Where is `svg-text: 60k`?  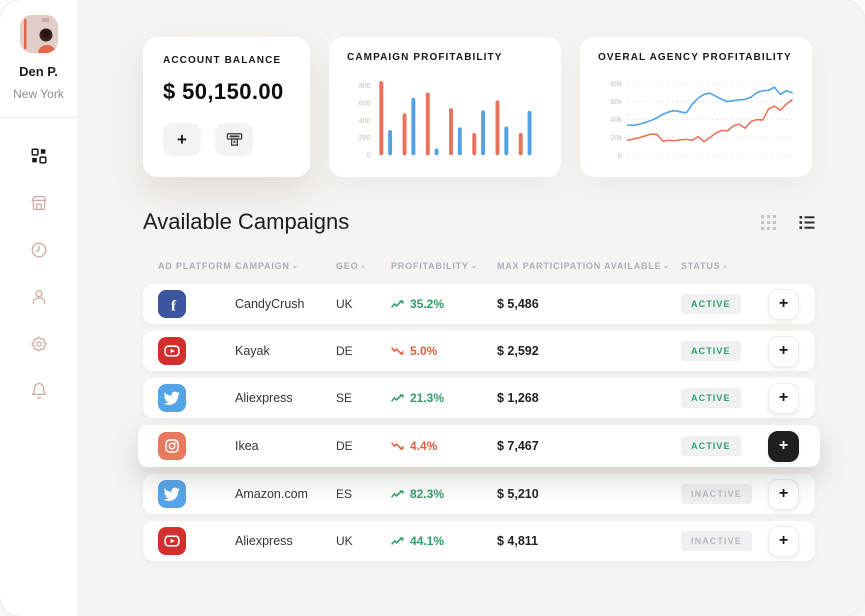 svg-text: 60k is located at coordinates (616, 102).